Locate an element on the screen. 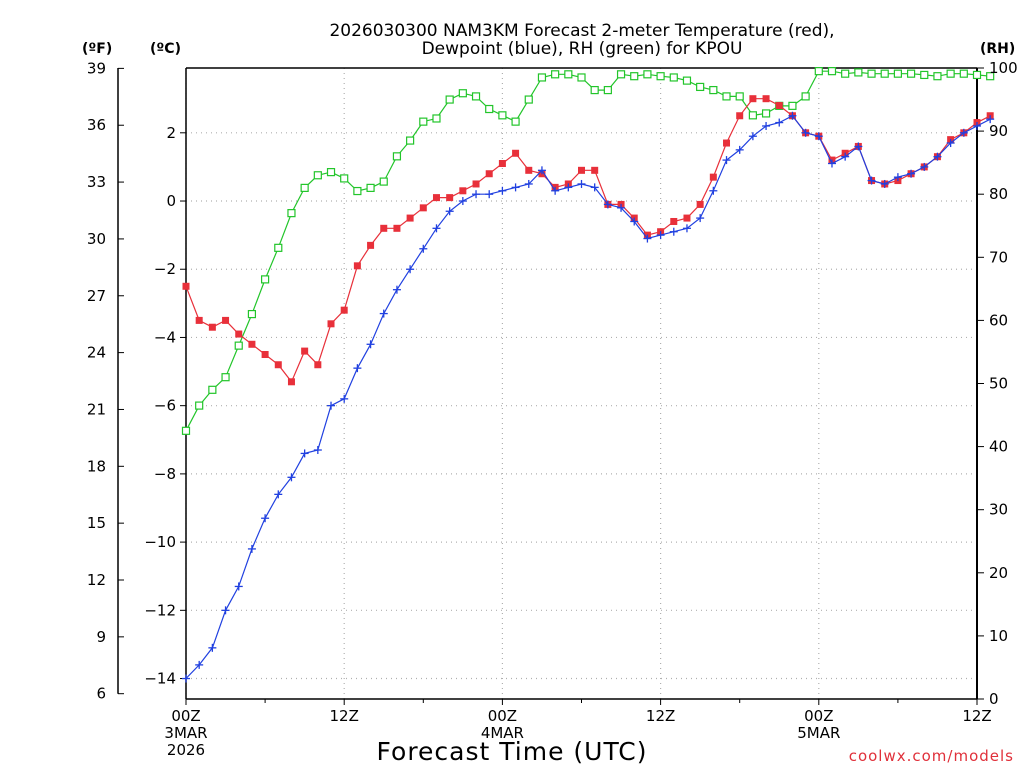 This screenshot has height=768, width=1024. fahrenheit-tick-label: 33 is located at coordinates (96, 182).